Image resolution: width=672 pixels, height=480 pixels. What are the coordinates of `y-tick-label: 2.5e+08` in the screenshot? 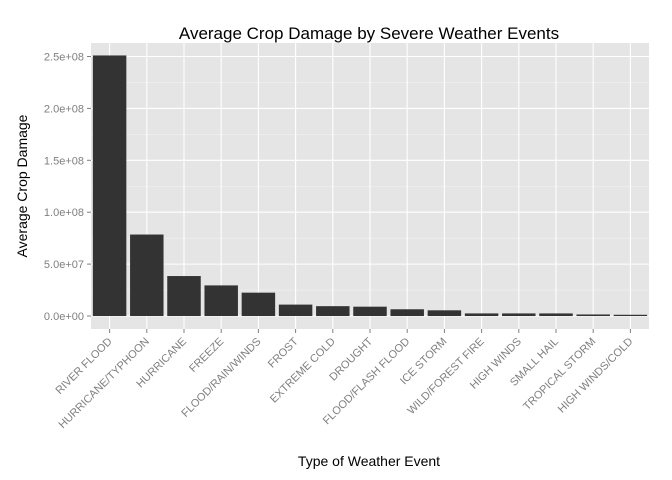 It's located at (64, 57).